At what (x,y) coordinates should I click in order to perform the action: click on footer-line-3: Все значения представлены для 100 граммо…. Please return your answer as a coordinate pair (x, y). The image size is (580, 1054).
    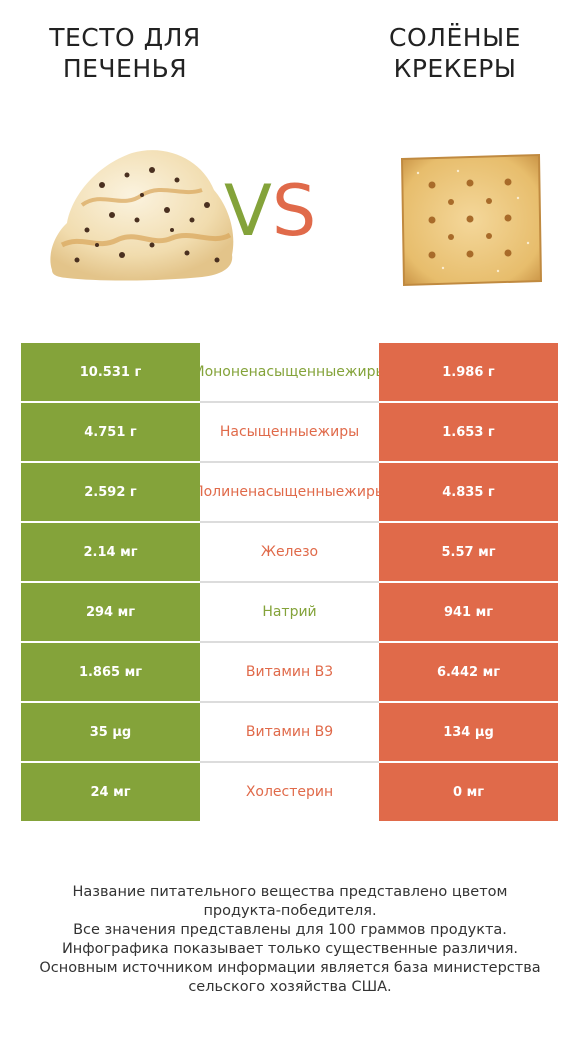
    Looking at the image, I should click on (290, 930).